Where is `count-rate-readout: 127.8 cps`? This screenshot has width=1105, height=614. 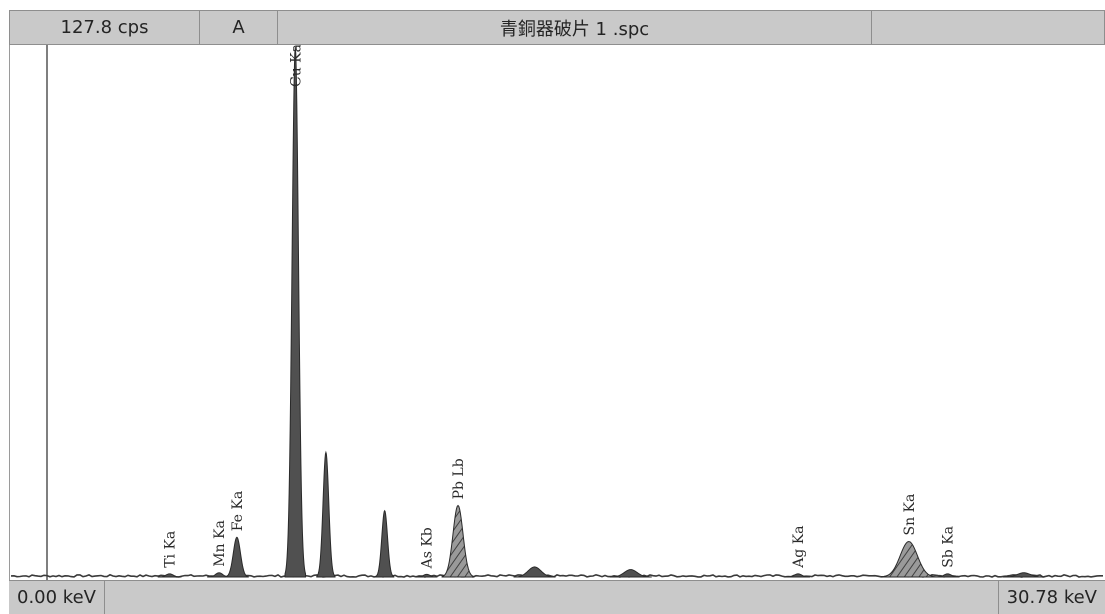
count-rate-readout: 127.8 cps is located at coordinates (104, 27).